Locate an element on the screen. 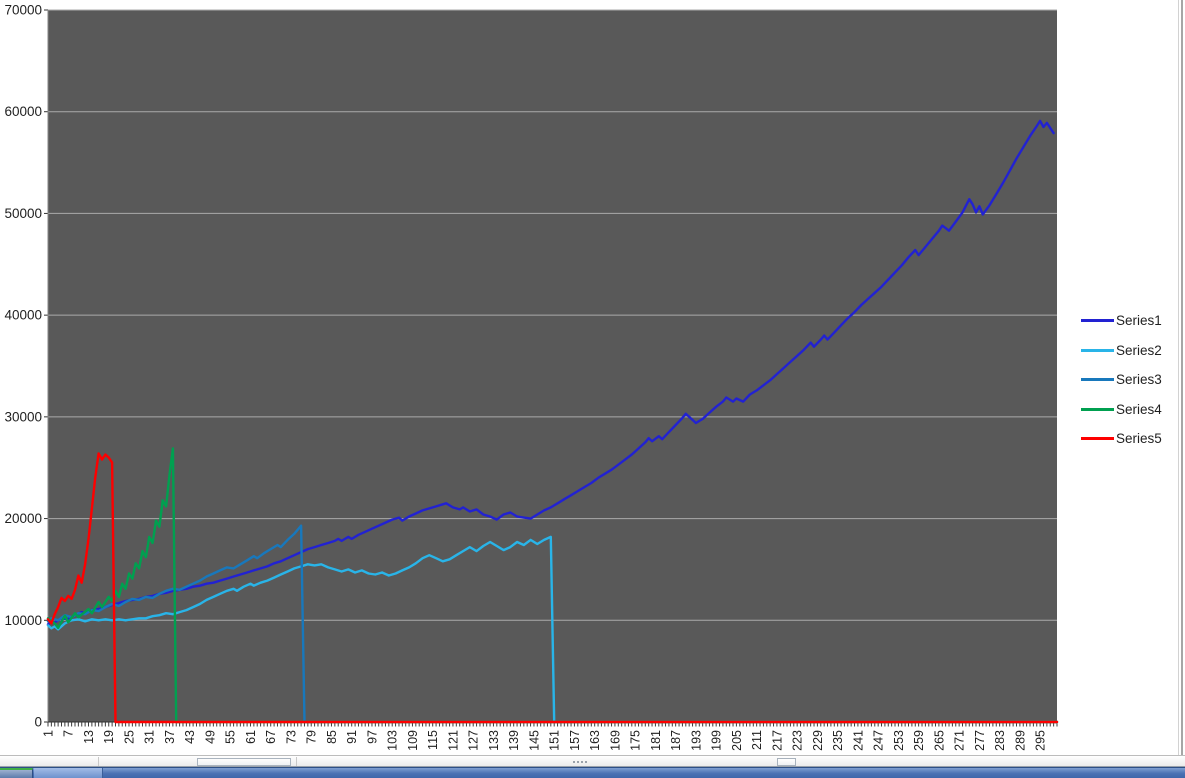 The height and width of the screenshot is (778, 1185). x-axis-label: 259 is located at coordinates (919, 740).